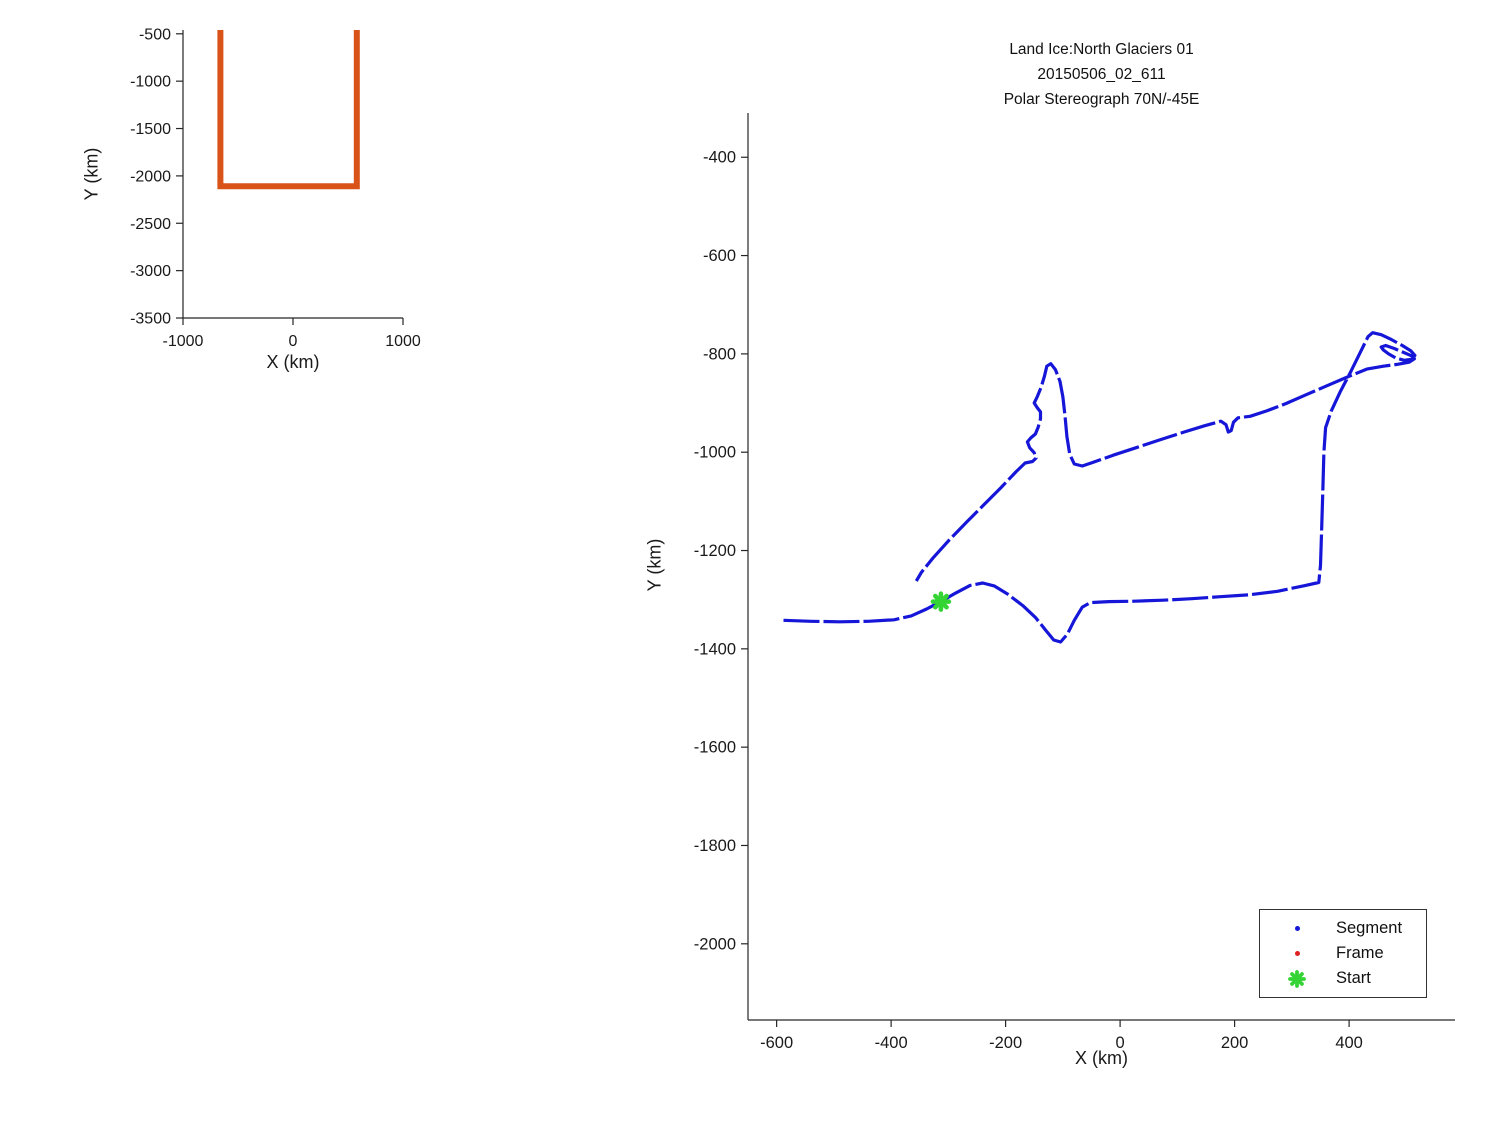 The height and width of the screenshot is (1125, 1500). What do you see at coordinates (715, 649) in the screenshot?
I see `svg-text: -1400` at bounding box center [715, 649].